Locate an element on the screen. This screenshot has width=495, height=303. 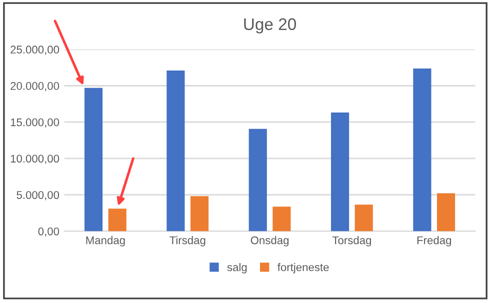
x-tick-label: Onsdag is located at coordinates (269, 241).